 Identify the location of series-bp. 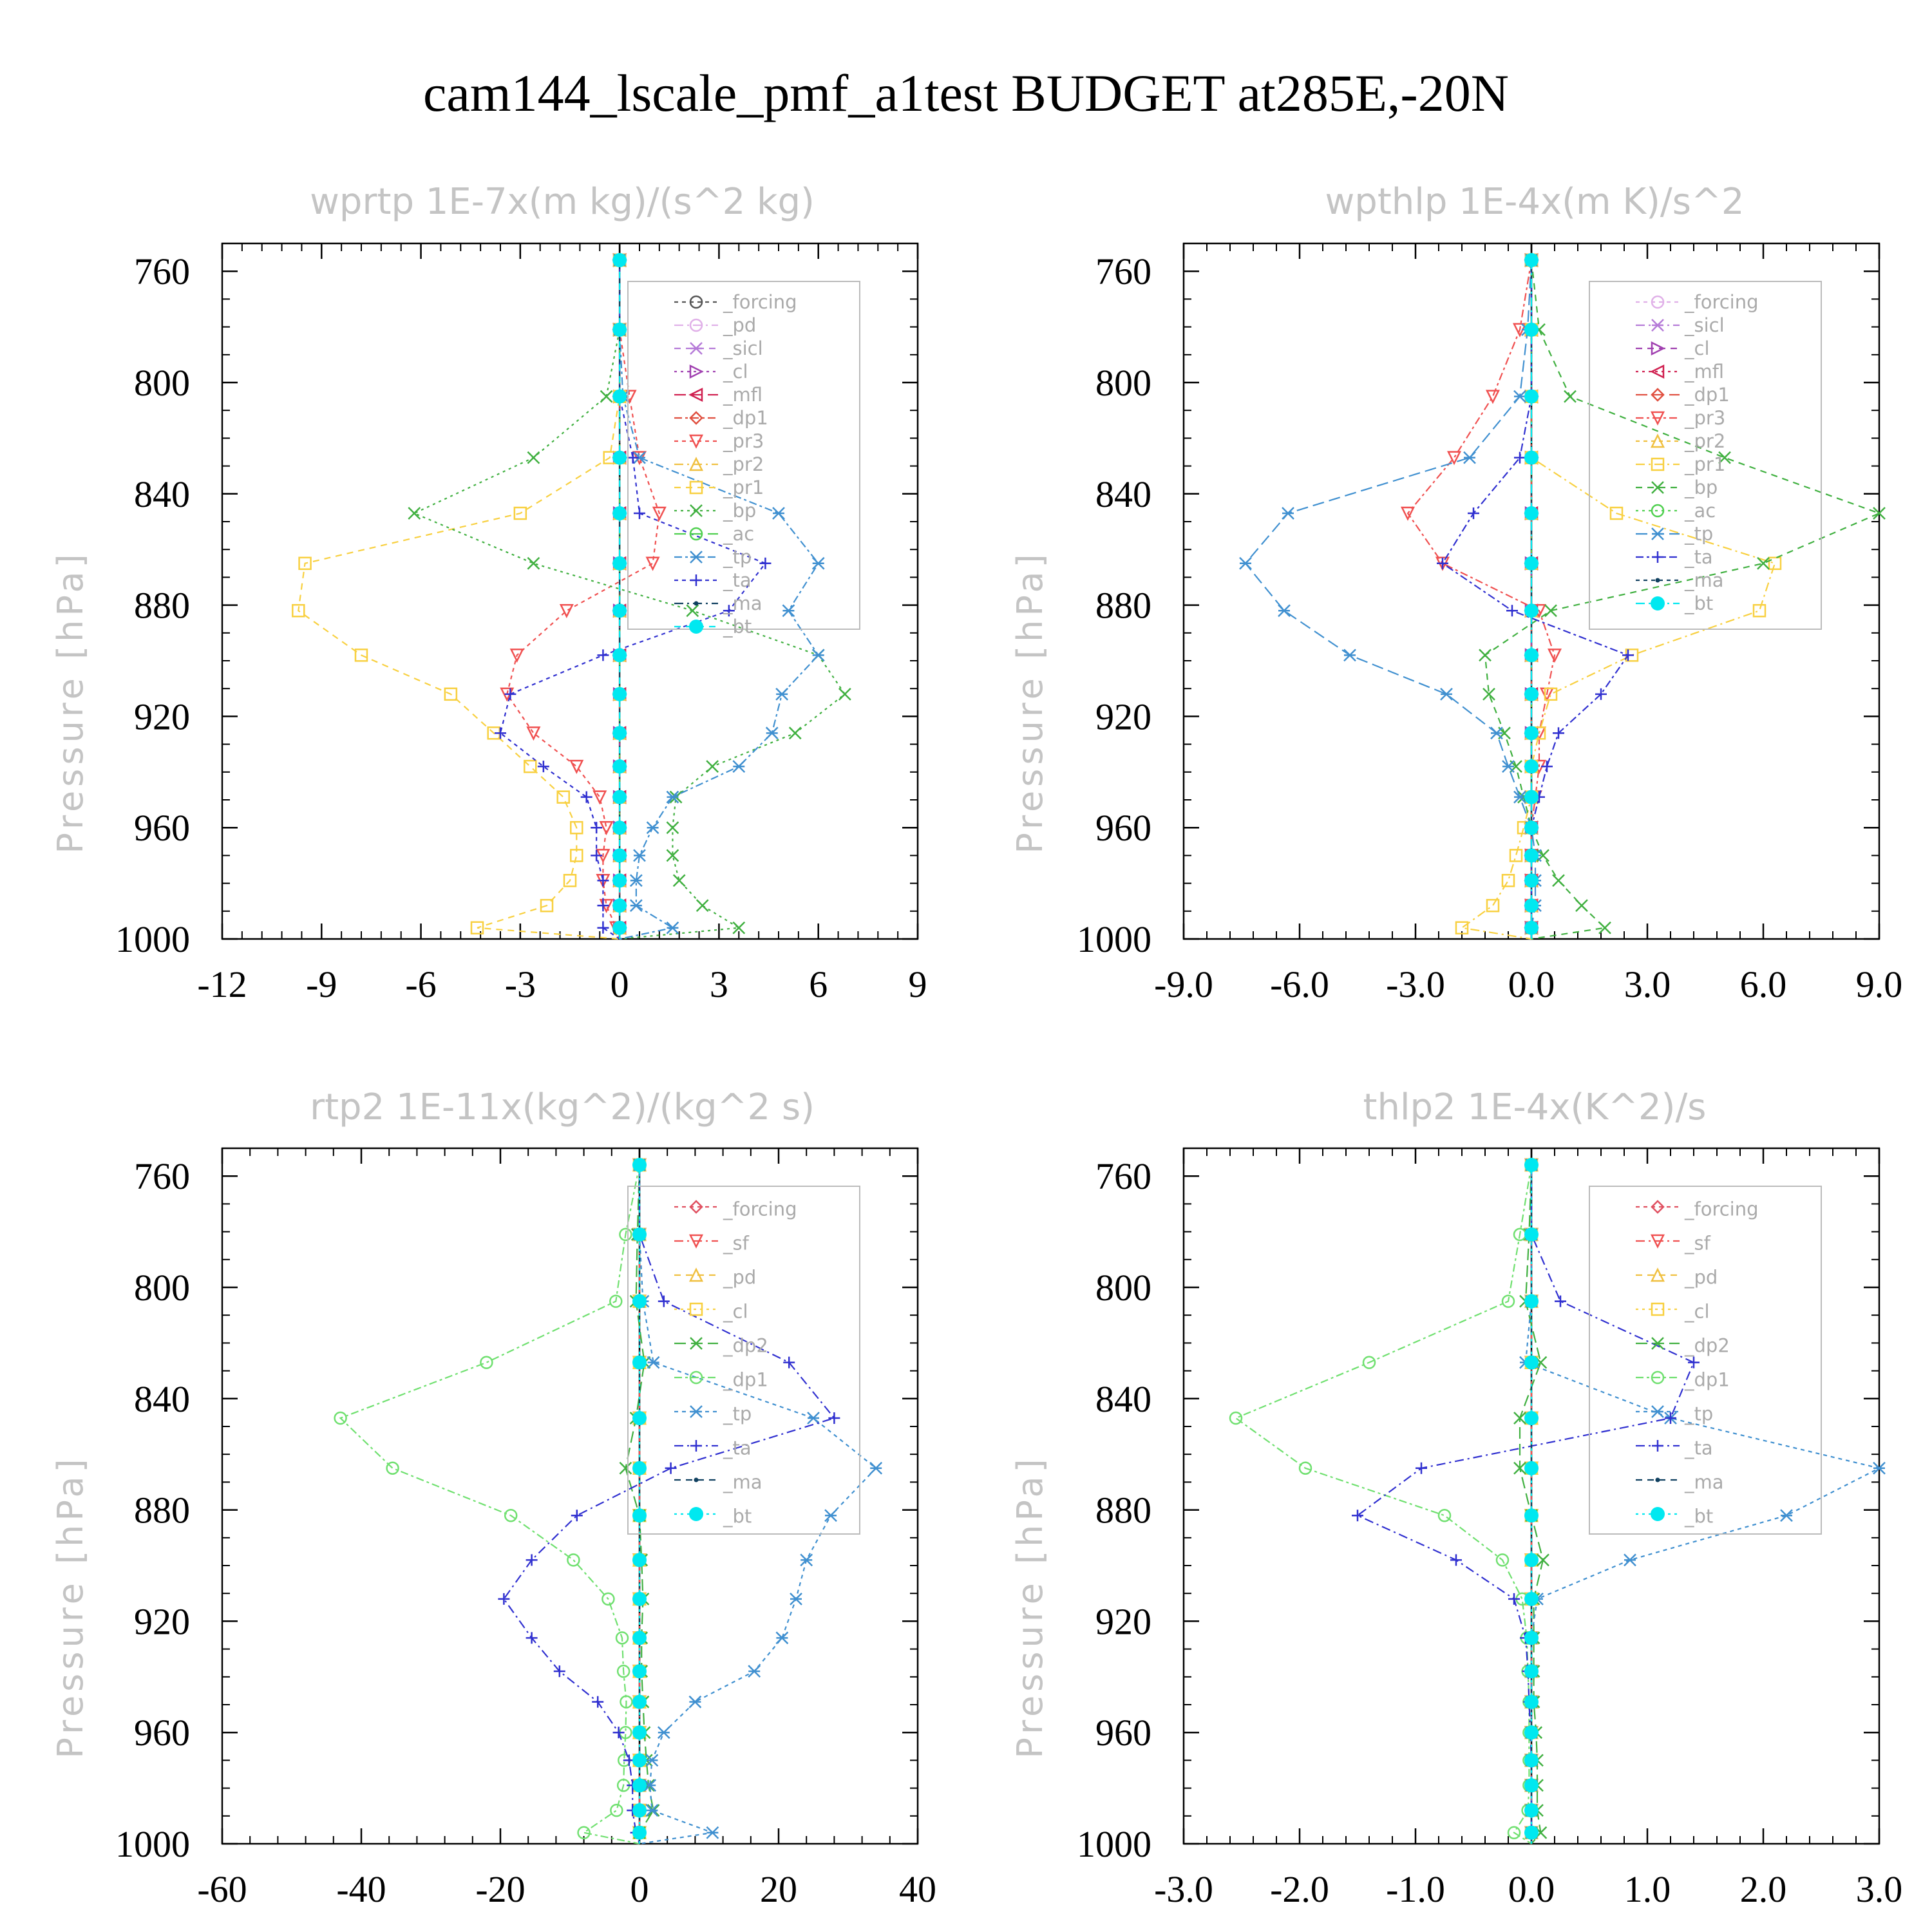
(629, 597).